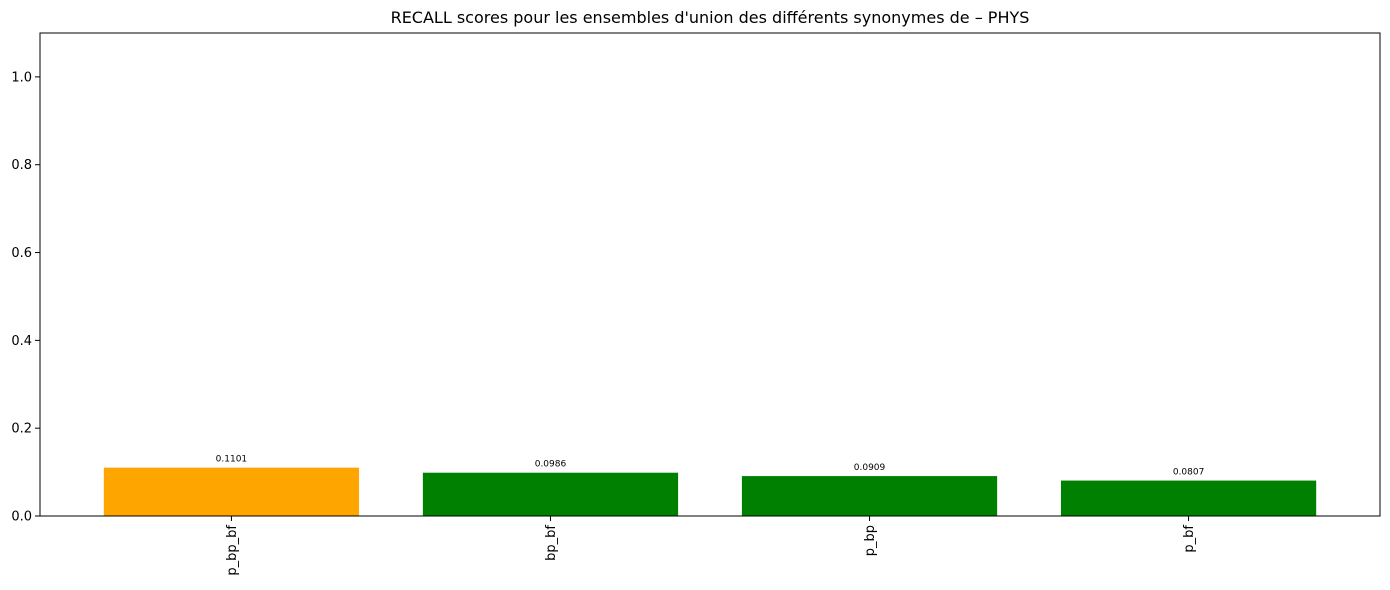  What do you see at coordinates (232, 460) in the screenshot?
I see `data-label-p_bp_bf: 0.1101` at bounding box center [232, 460].